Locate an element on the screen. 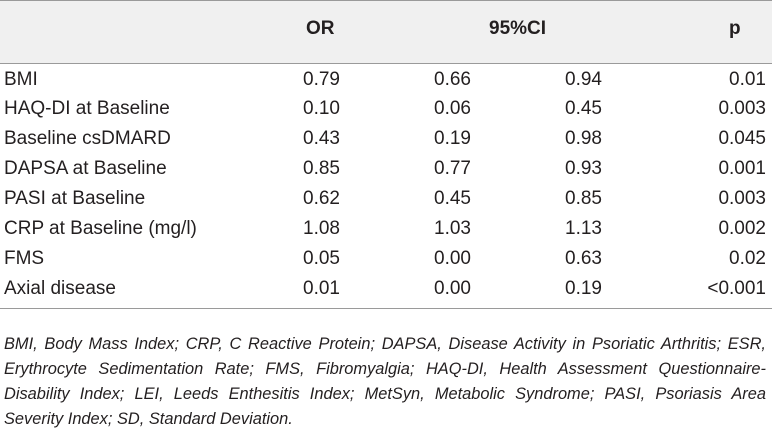  row-or: 0.79 is located at coordinates (321, 79).